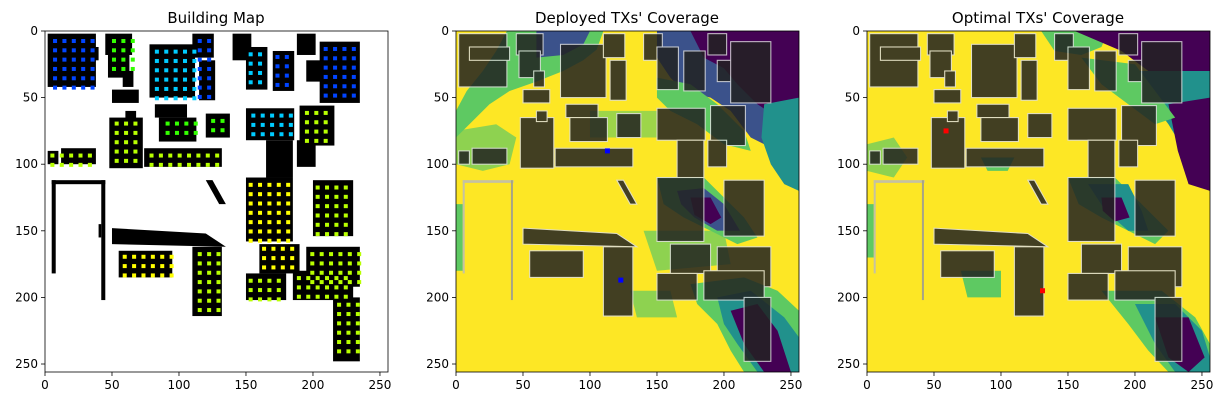  What do you see at coordinates (215, 18) in the screenshot?
I see `panel-title: Building Map` at bounding box center [215, 18].